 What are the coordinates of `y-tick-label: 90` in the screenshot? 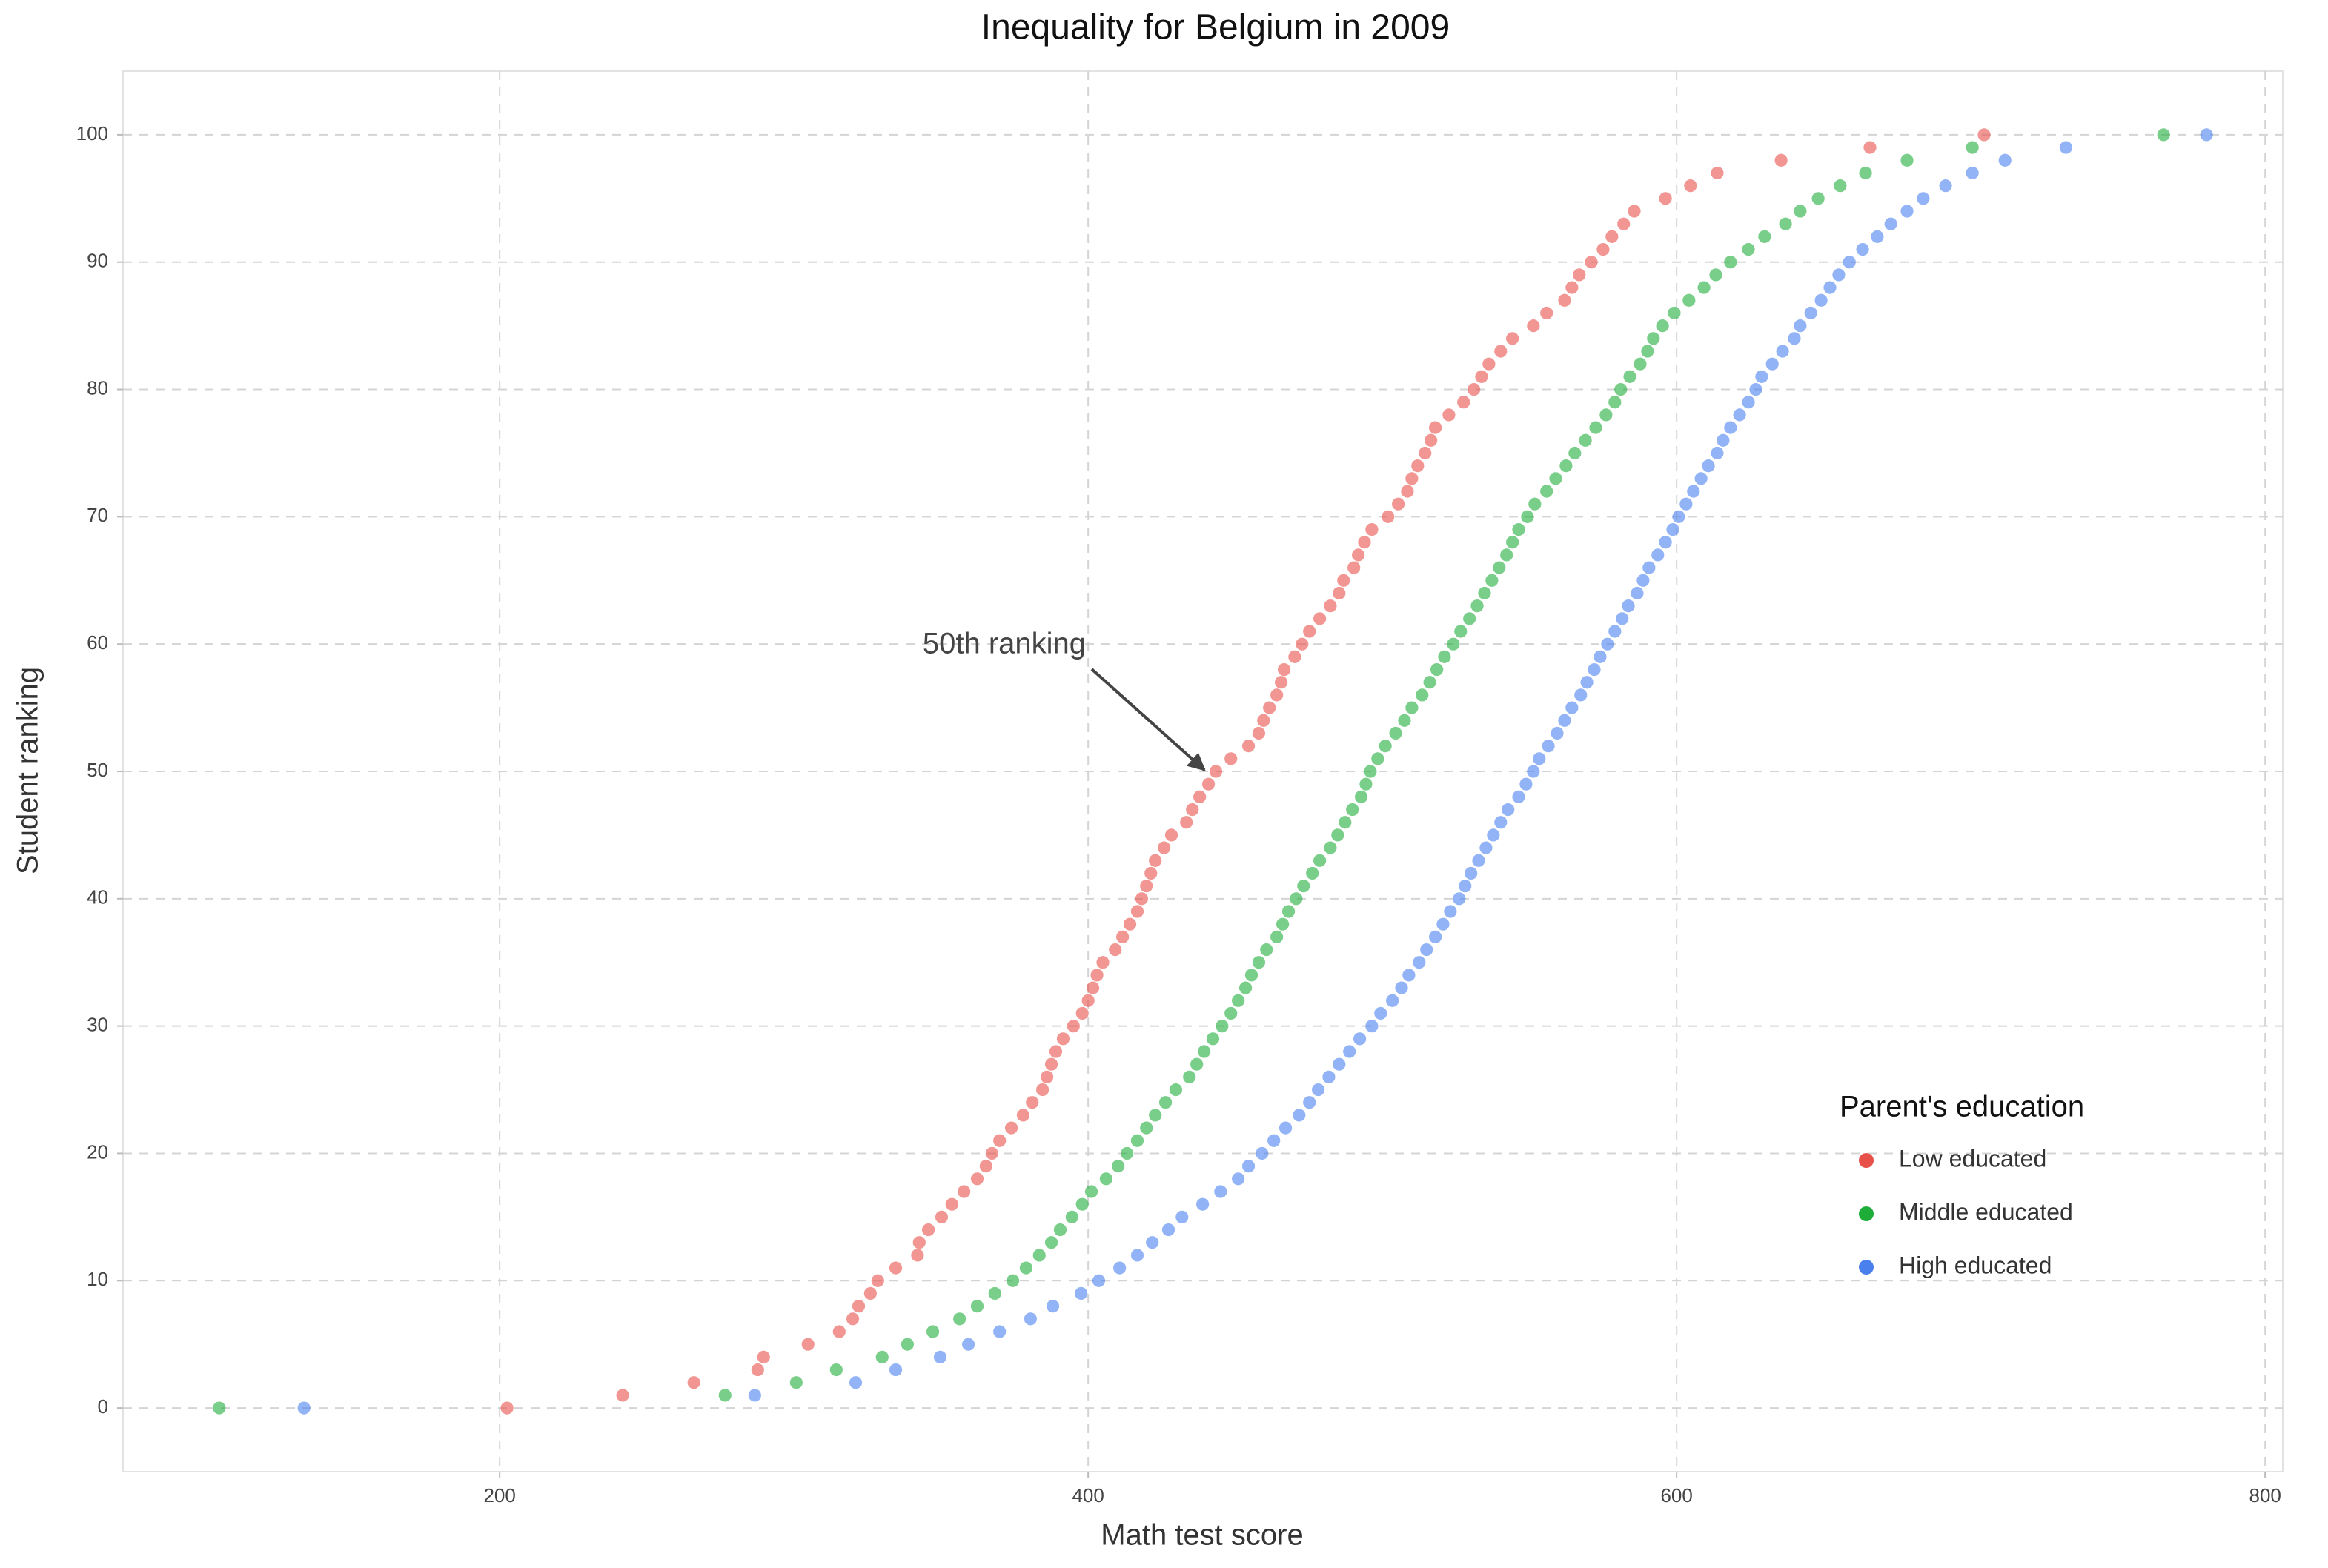 It's located at (97, 261).